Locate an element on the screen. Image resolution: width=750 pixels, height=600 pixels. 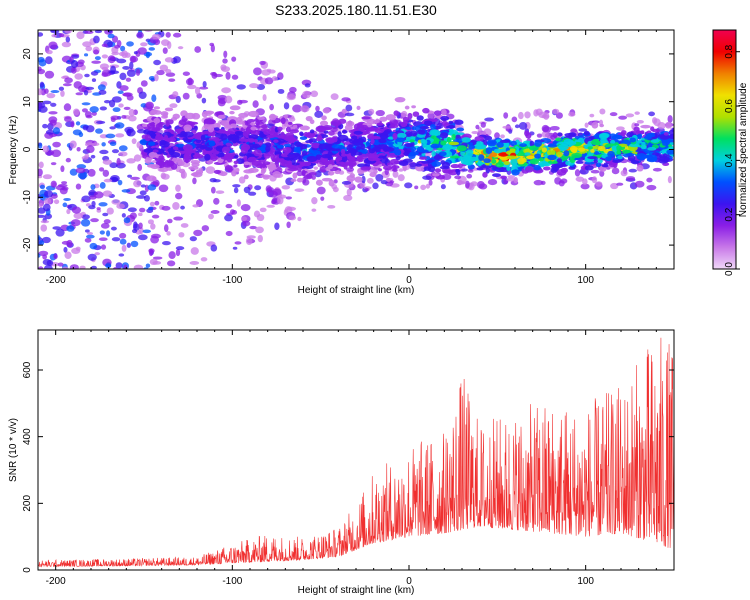
colorbar-tick-label: 0.8 is located at coordinates (729, 51).